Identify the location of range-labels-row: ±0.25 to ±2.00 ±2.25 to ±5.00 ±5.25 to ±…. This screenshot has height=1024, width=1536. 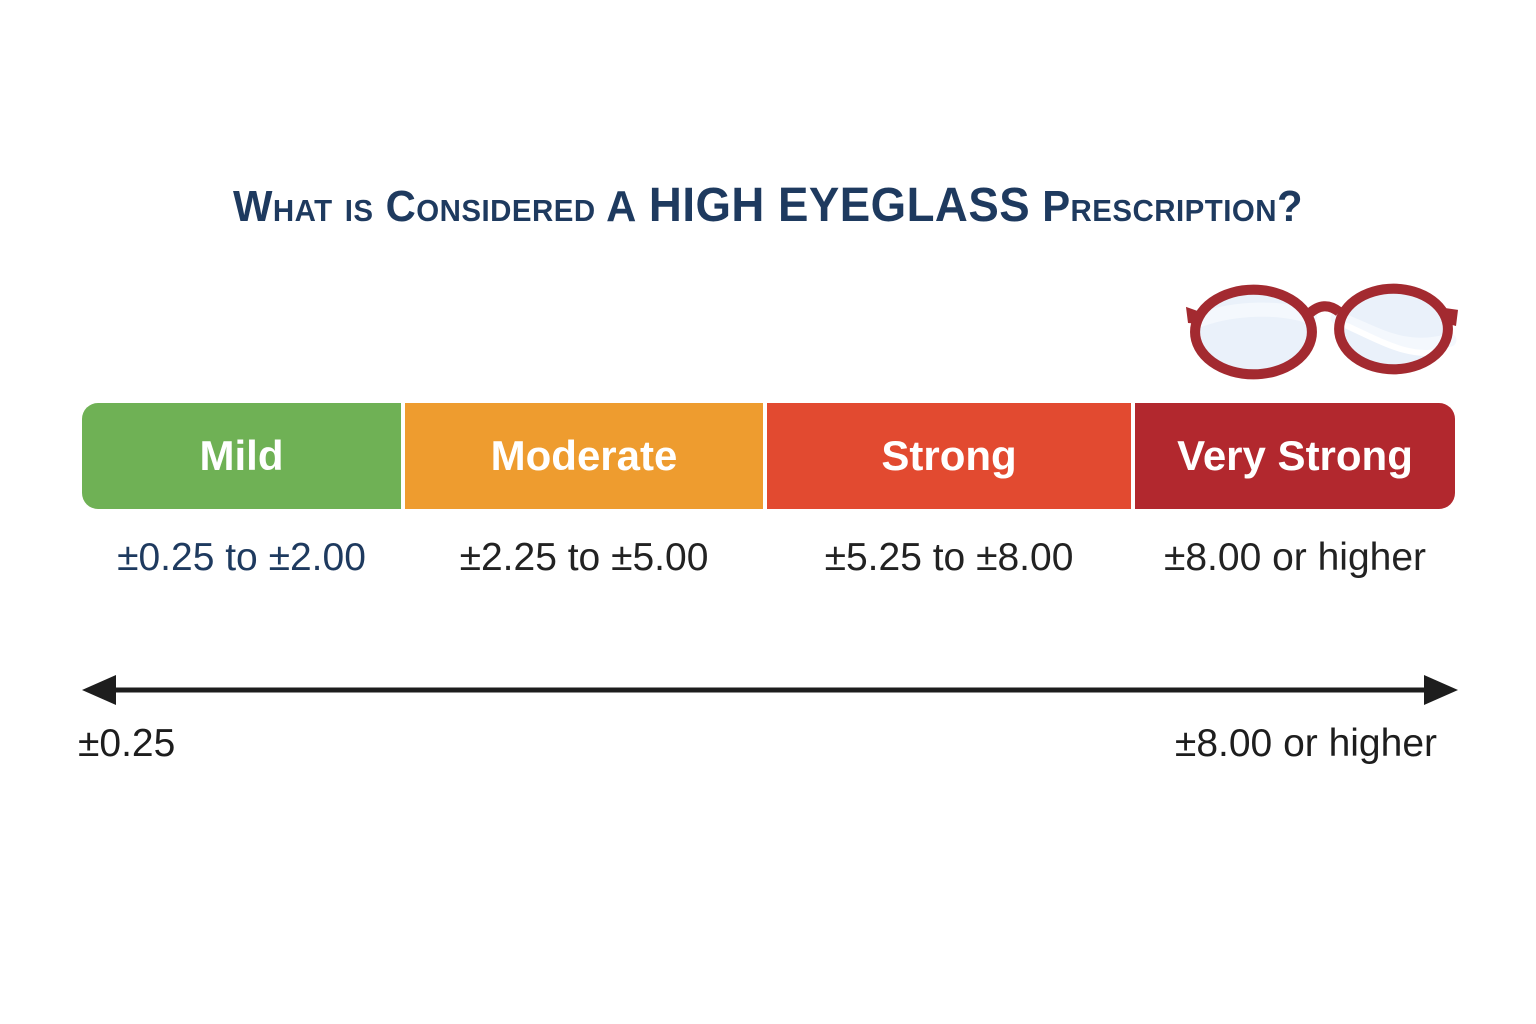
(768, 558).